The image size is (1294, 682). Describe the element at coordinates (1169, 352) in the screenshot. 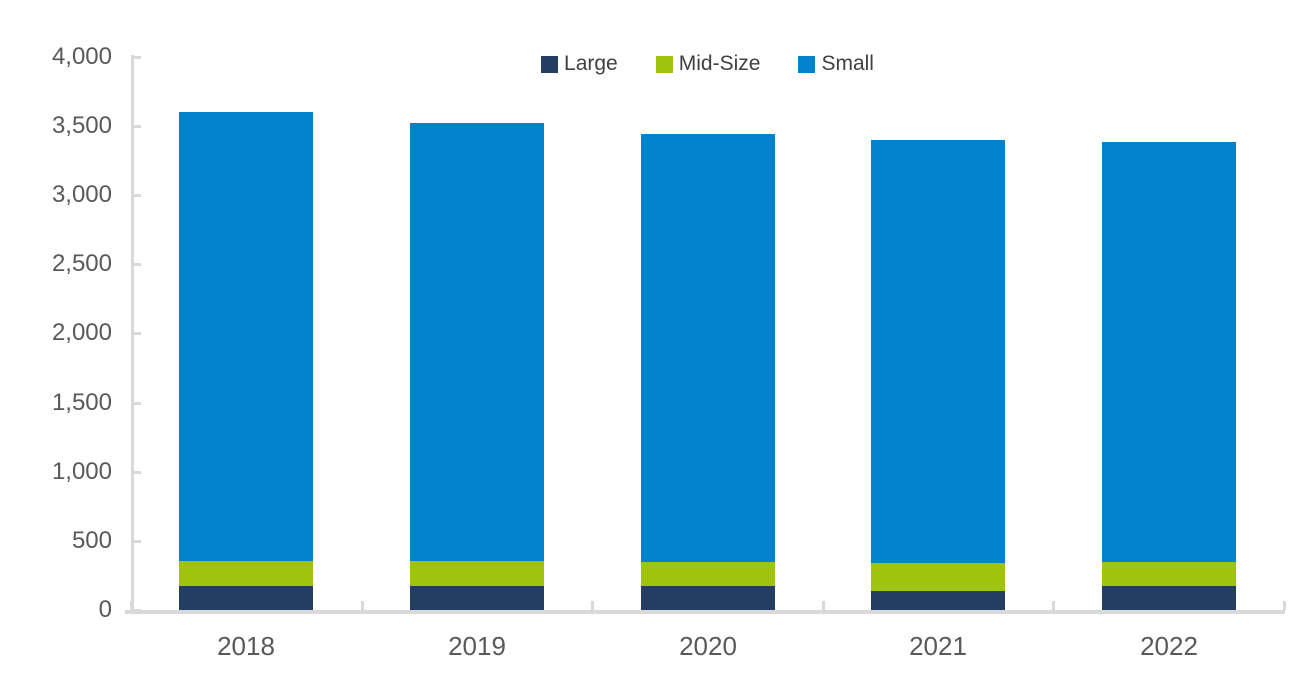

I see `bar-2022-small` at that location.